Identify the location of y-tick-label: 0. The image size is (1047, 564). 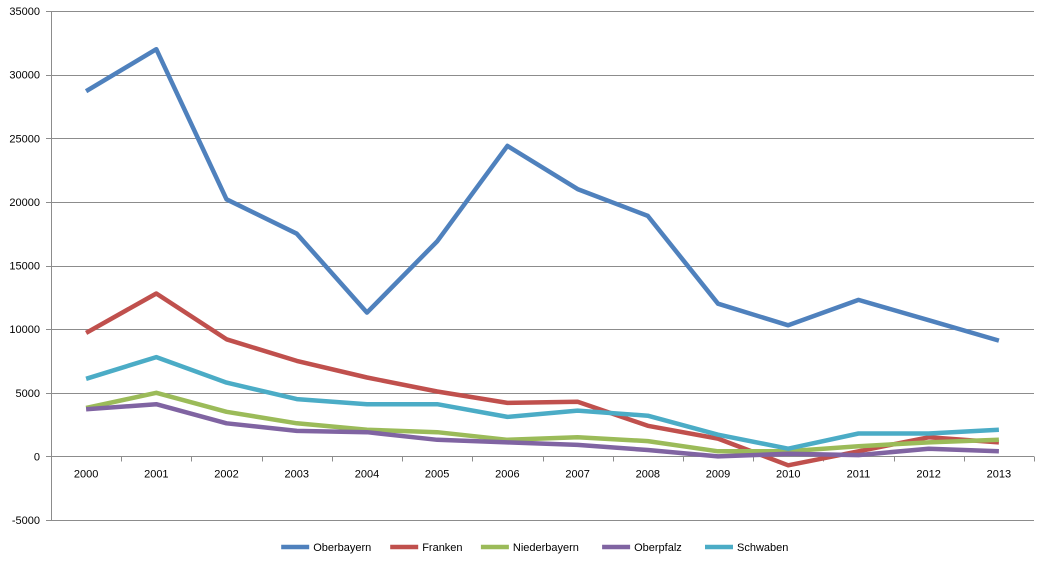
(37, 457).